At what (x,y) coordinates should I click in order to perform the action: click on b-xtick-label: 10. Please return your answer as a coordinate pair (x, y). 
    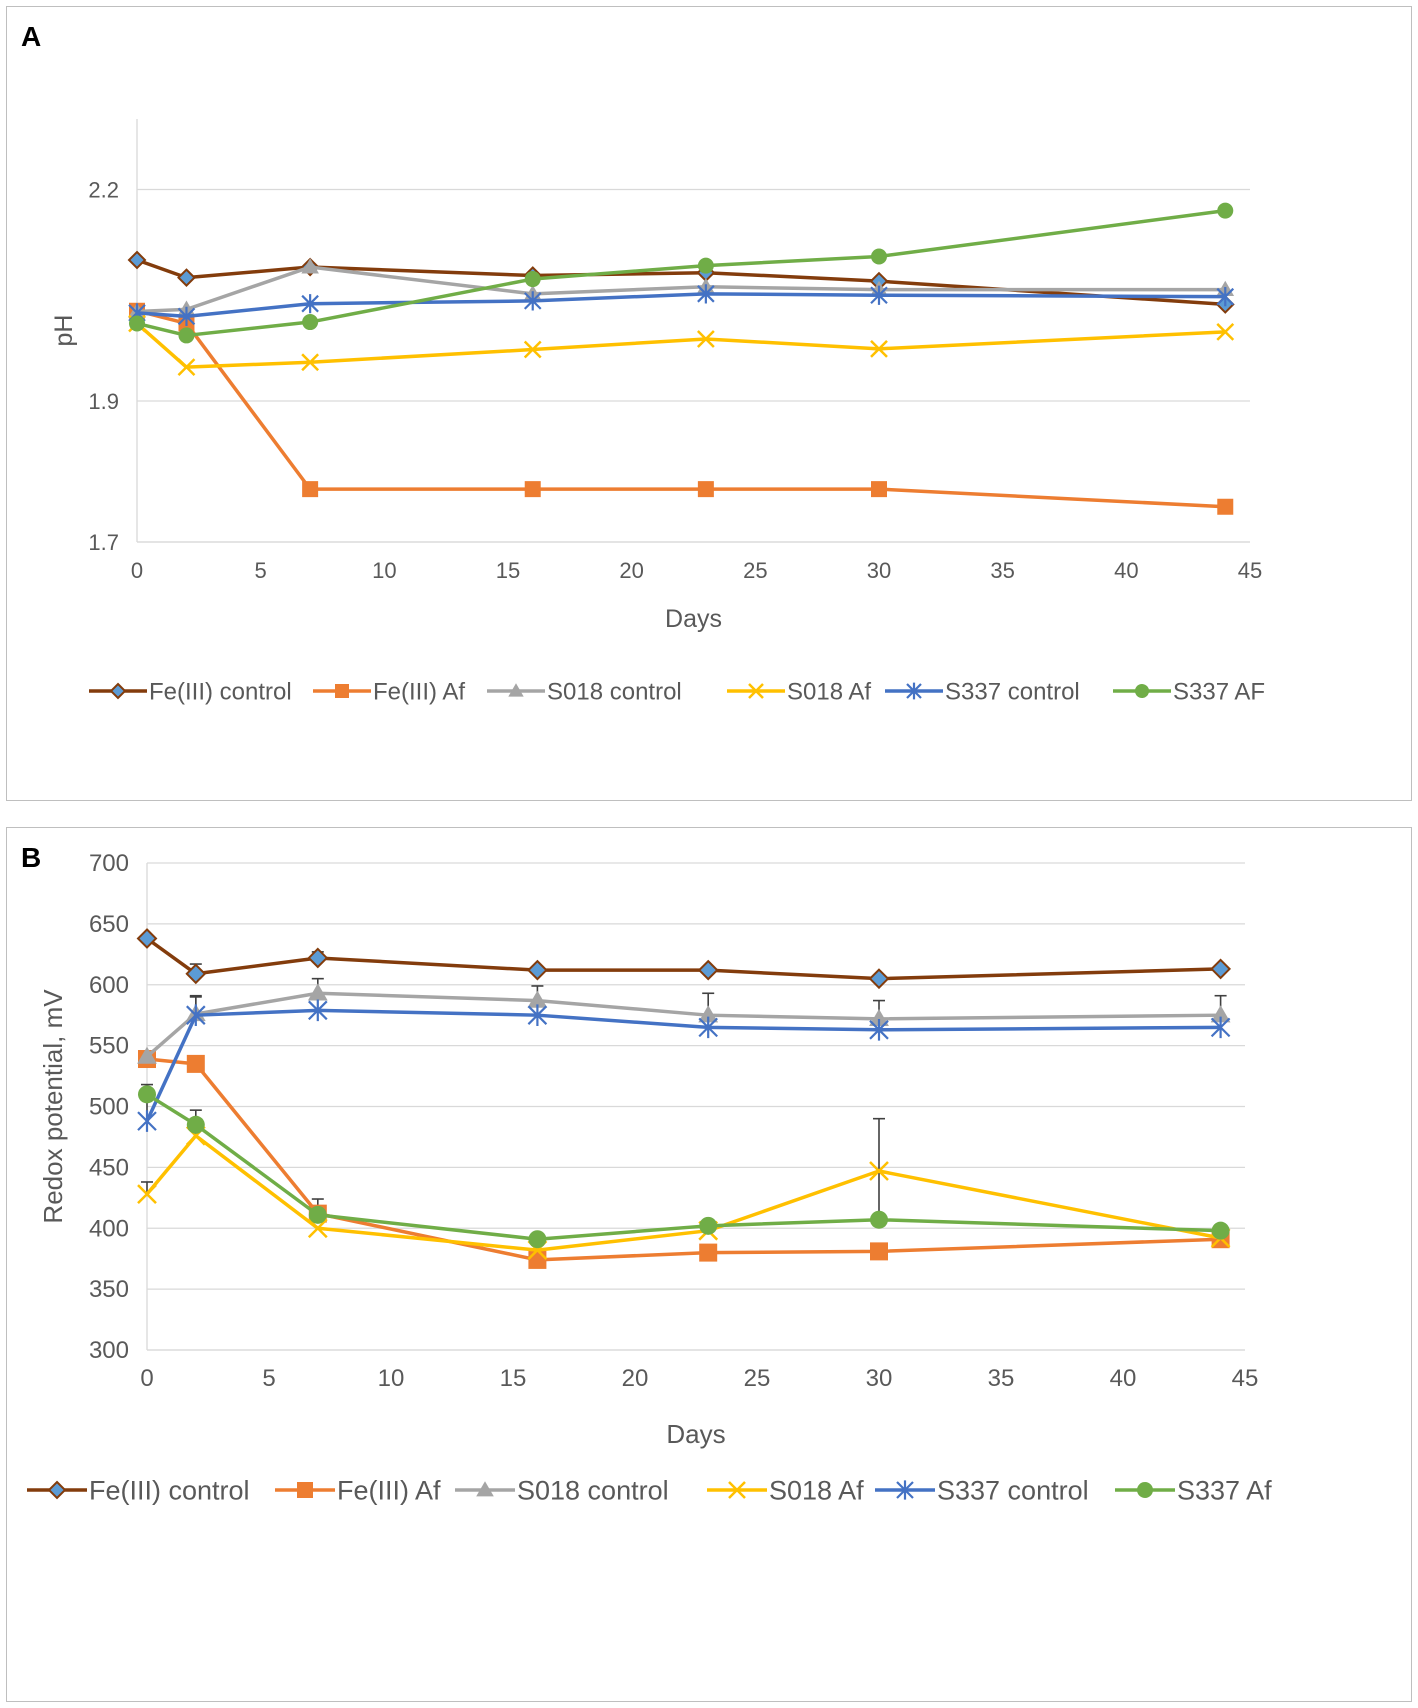
    Looking at the image, I should click on (391, 1378).